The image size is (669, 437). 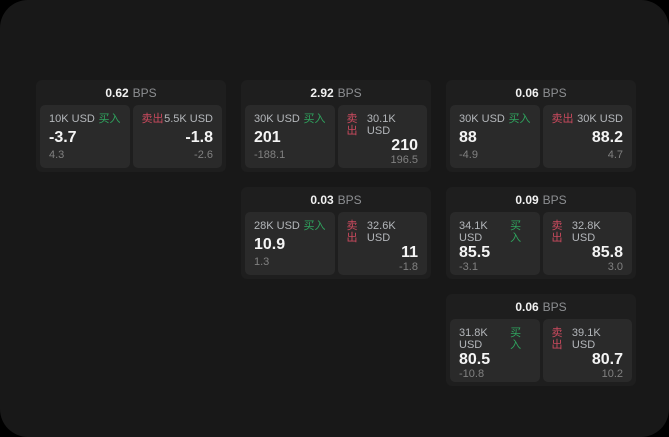 I want to click on sell-price: 80.7, so click(x=607, y=359).